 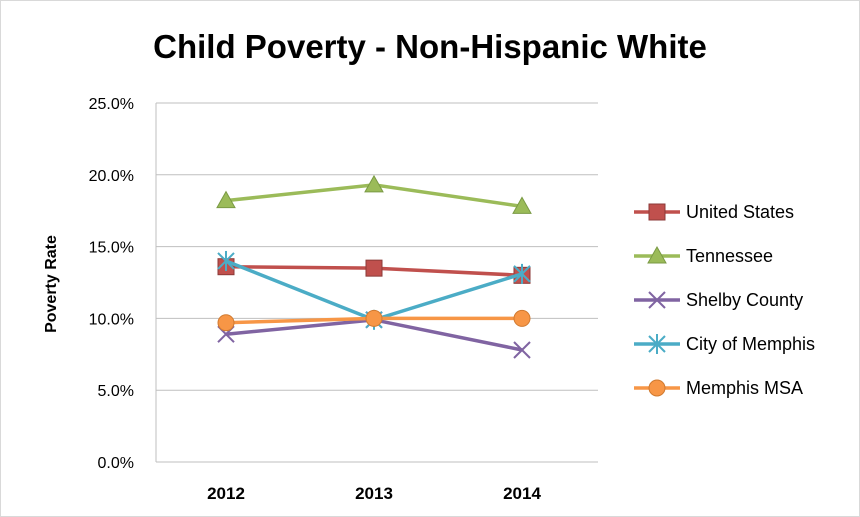 I want to click on legend-item-memphis-msa: Memphis MSA, so click(x=718, y=388).